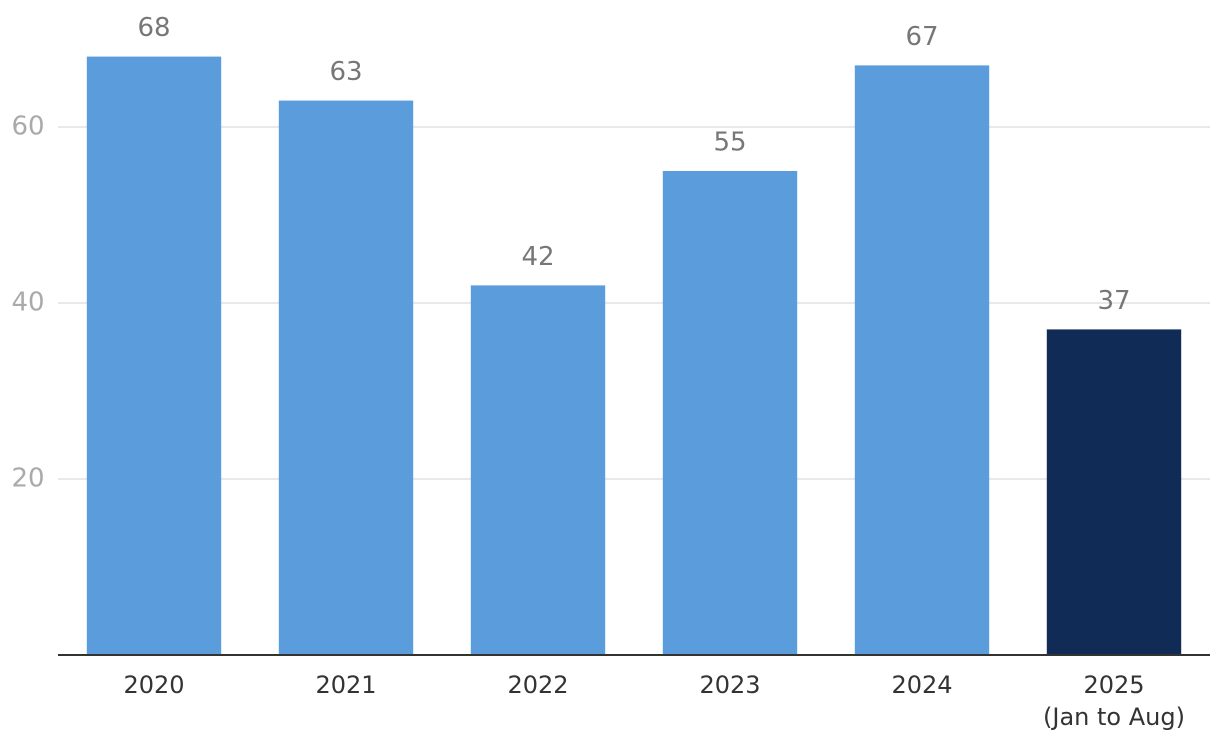 The image size is (1220, 756). I want to click on x-tick-label: 2023, so click(730, 685).